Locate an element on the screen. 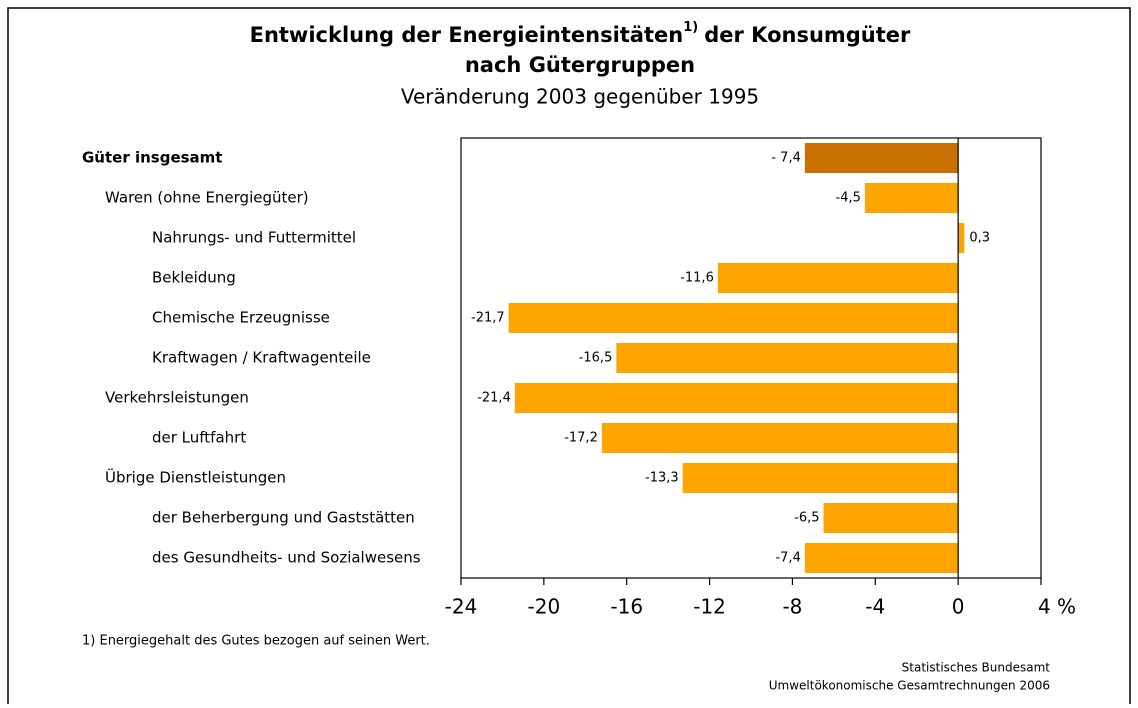 The image size is (1138, 708). category-label: Waren (ohne Energiegüter) is located at coordinates (207, 198).